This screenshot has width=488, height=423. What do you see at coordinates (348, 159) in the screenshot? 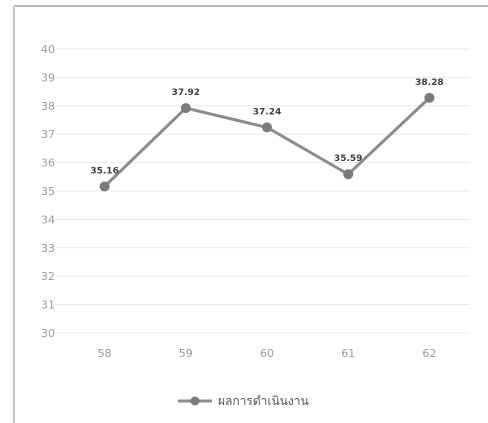
I see `data-label-61: 35.59` at bounding box center [348, 159].